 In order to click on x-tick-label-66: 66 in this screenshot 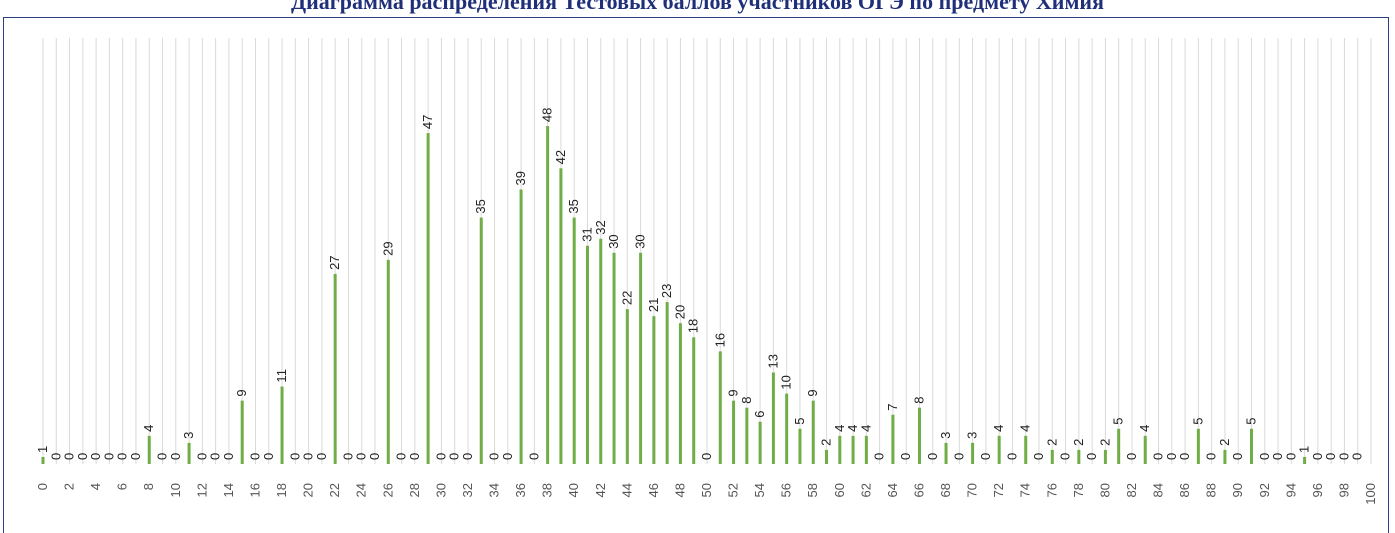, I will do `click(918, 490)`.